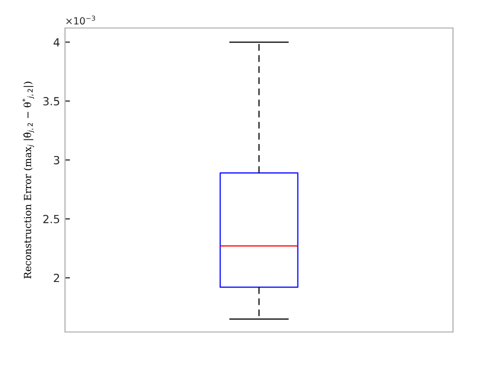  What do you see at coordinates (57, 278) in the screenshot?
I see `y-tick-label: 2` at bounding box center [57, 278].